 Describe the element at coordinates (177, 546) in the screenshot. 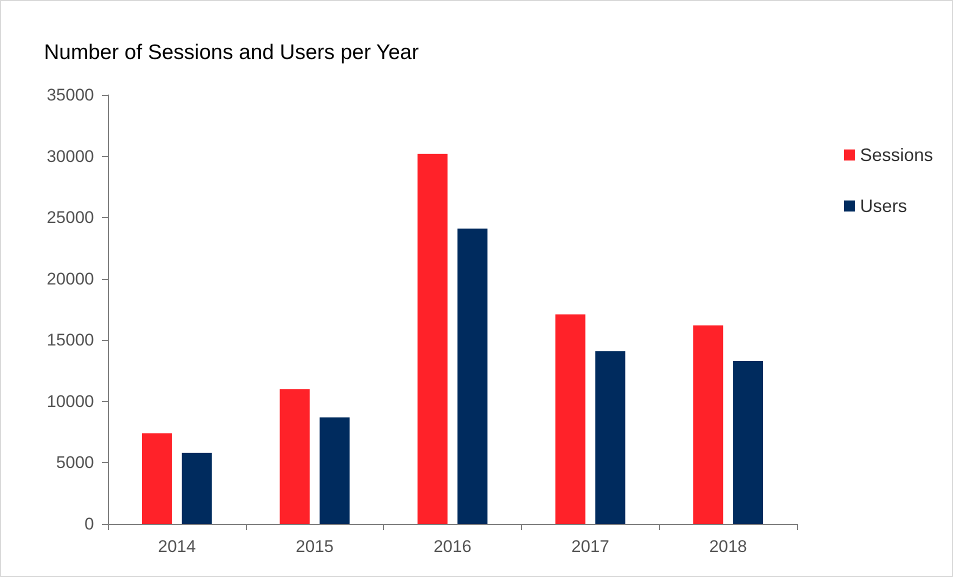

I see `x-tick-label: 2014` at that location.